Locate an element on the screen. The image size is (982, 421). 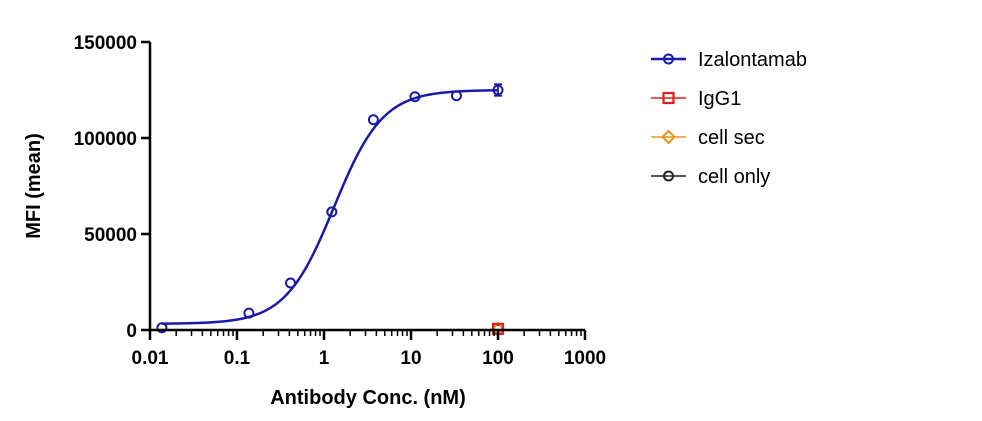
legend-item-izalontamab: Izalontamab is located at coordinates (729, 60).